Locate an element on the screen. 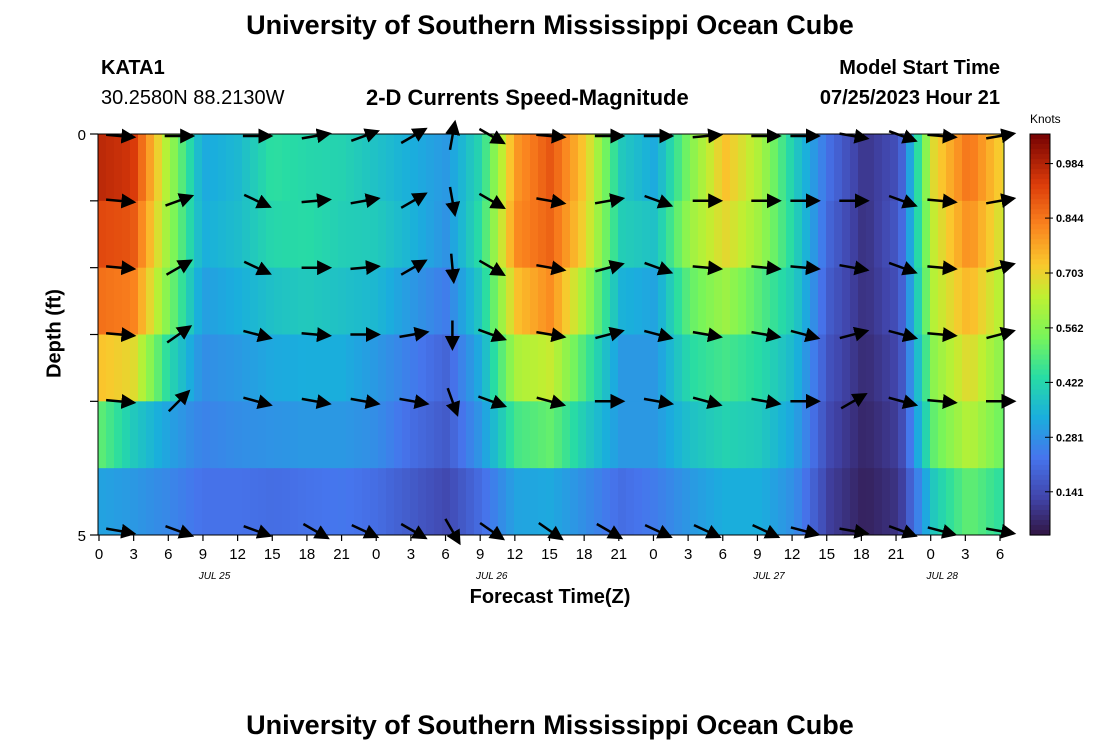 This screenshot has height=750, width=1100. colorbar-tick-label: 0.703 is located at coordinates (1070, 274).